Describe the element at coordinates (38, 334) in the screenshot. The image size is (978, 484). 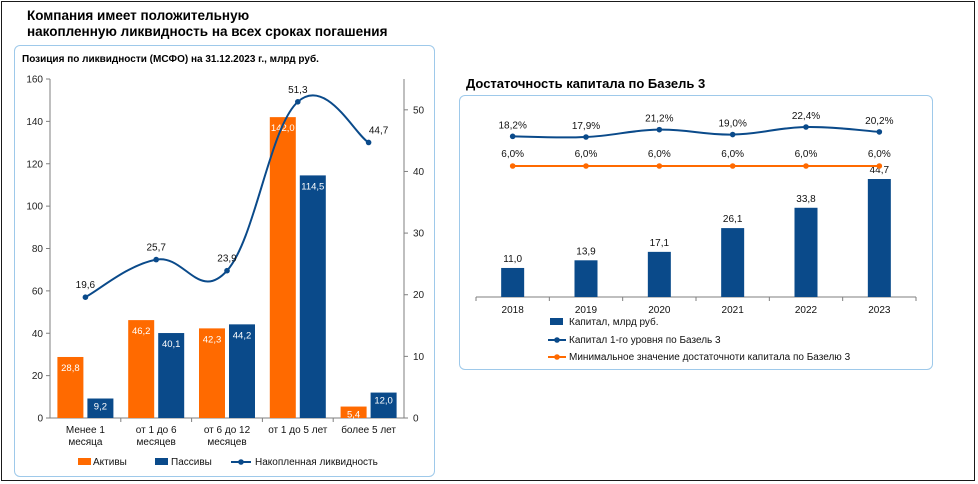
I see `left-tick-label: 40` at that location.